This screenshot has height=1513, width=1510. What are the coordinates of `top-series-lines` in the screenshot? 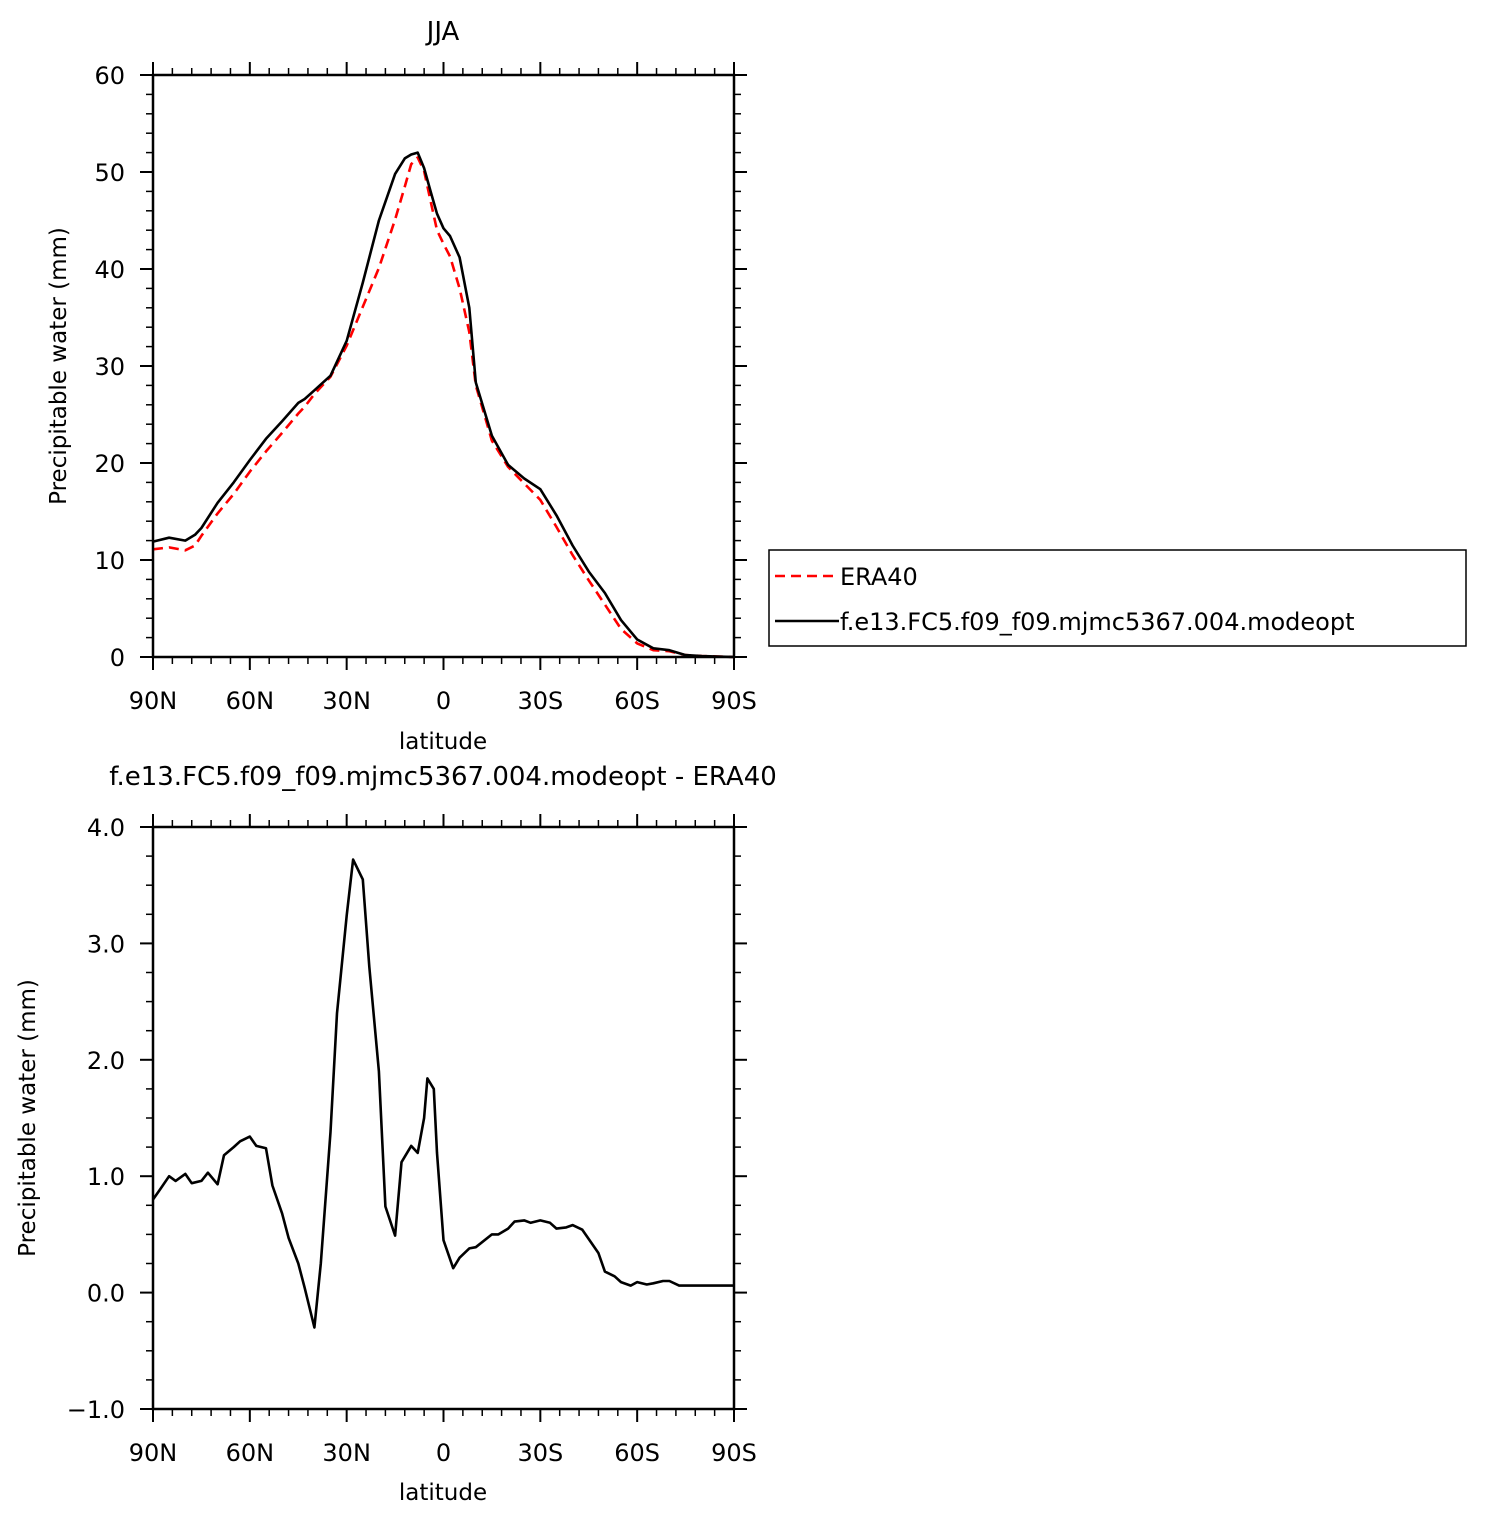 It's located at (443, 405).